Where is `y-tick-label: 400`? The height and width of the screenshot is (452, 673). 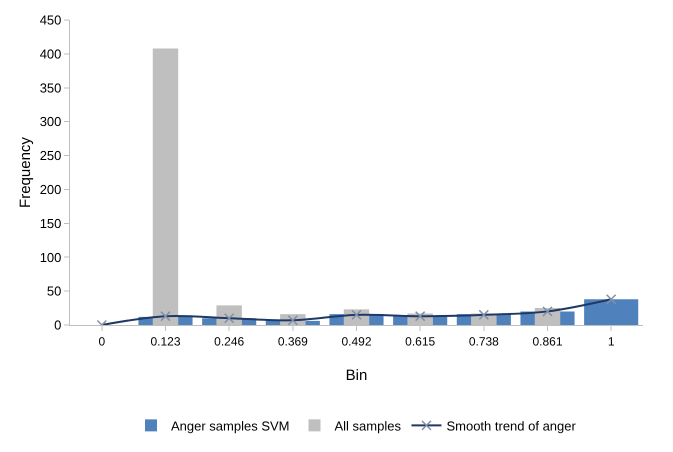
y-tick-label: 400 is located at coordinates (51, 54).